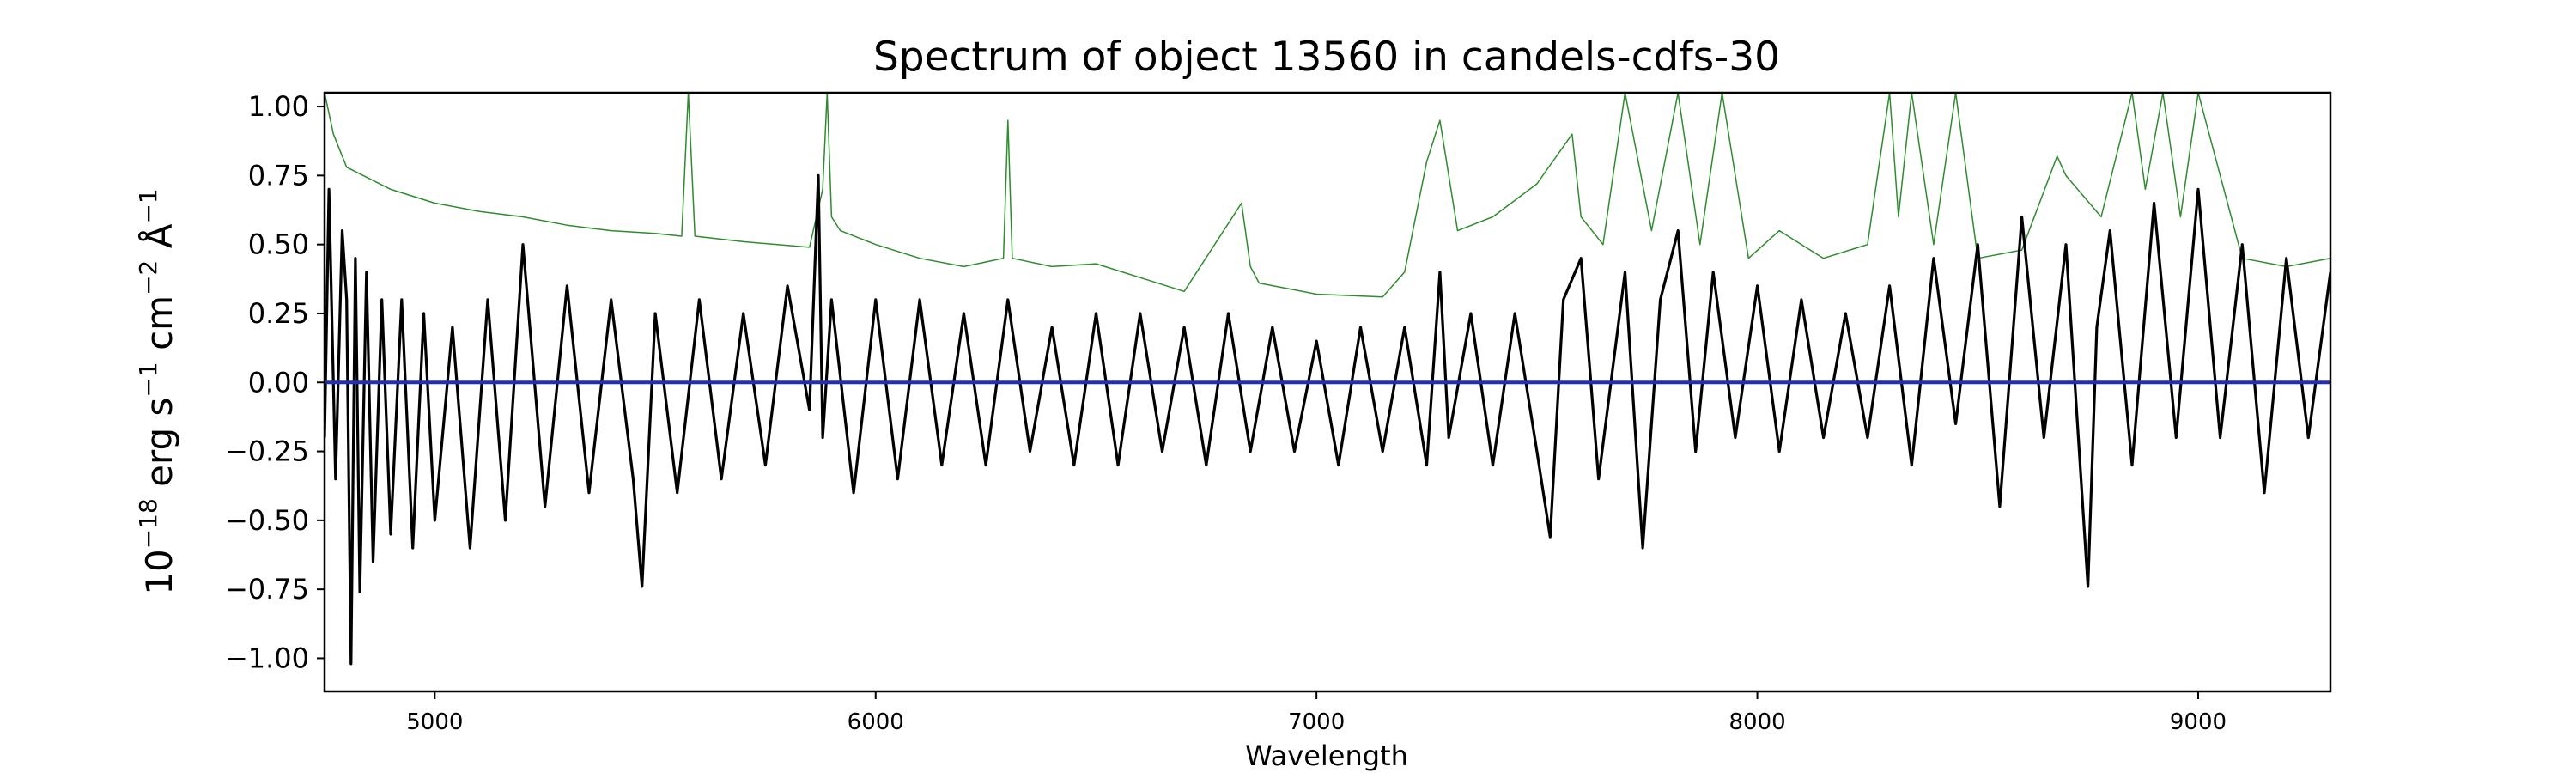 Image resolution: width=2576 pixels, height=773 pixels. What do you see at coordinates (1756, 722) in the screenshot?
I see `x-tick-label: 8000` at bounding box center [1756, 722].